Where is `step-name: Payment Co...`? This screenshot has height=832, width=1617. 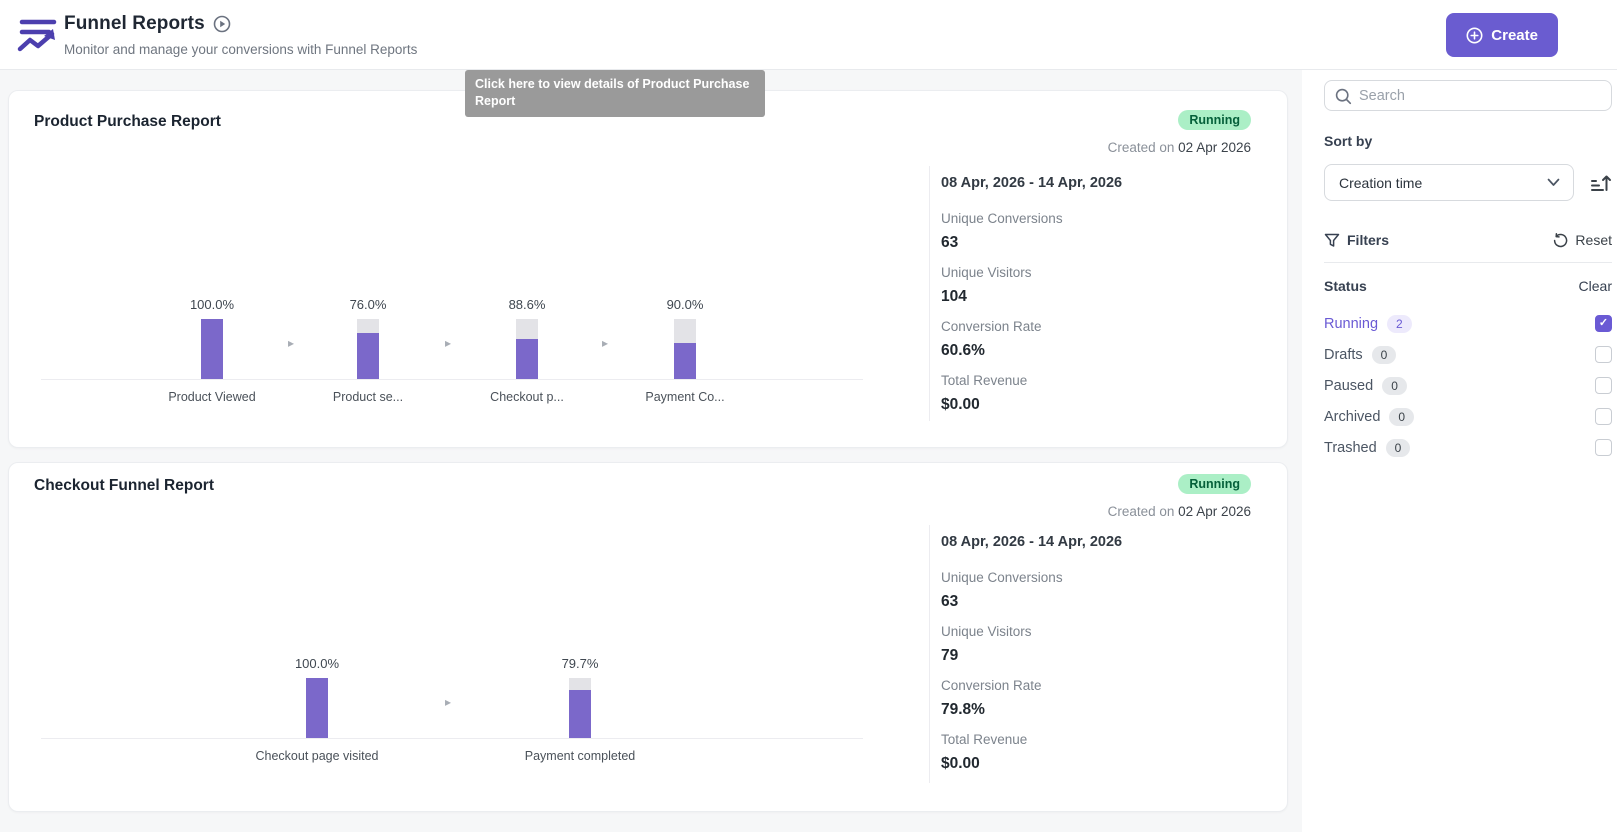 step-name: Payment Co... is located at coordinates (685, 397).